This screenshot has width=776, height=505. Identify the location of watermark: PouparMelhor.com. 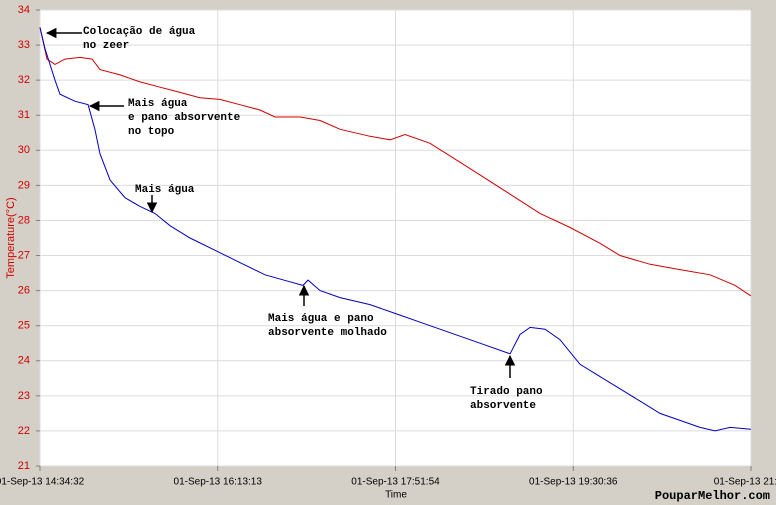
(712, 496).